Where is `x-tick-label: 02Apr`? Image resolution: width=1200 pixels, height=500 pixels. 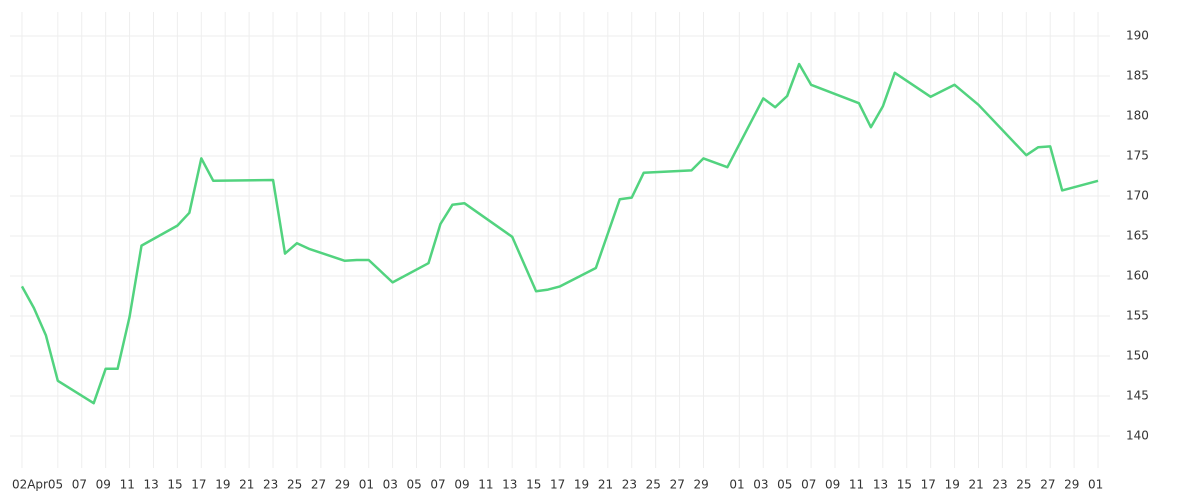
x-tick-label: 02Apr is located at coordinates (30, 485).